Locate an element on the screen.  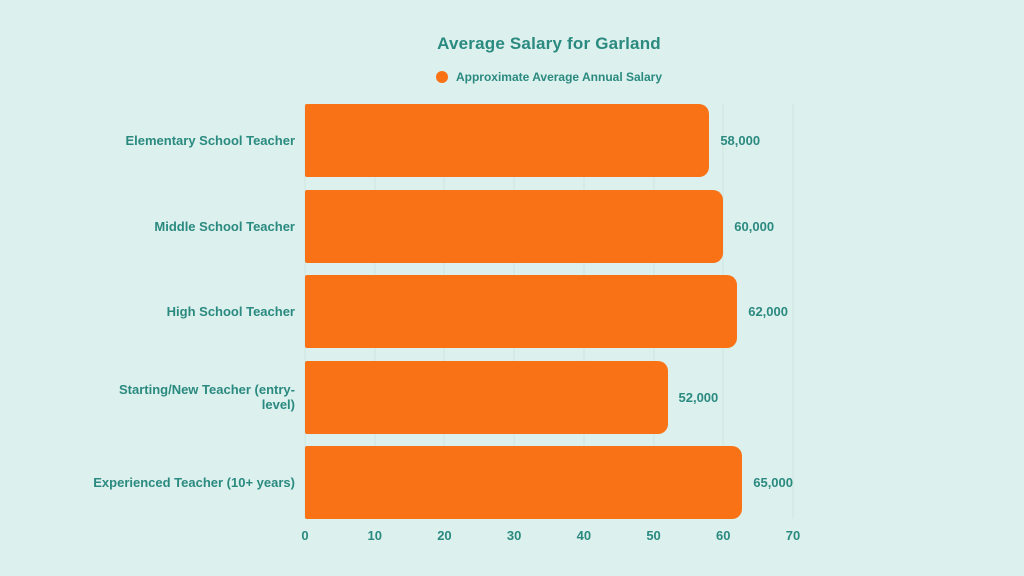
x-tick-label: 0 is located at coordinates (305, 535).